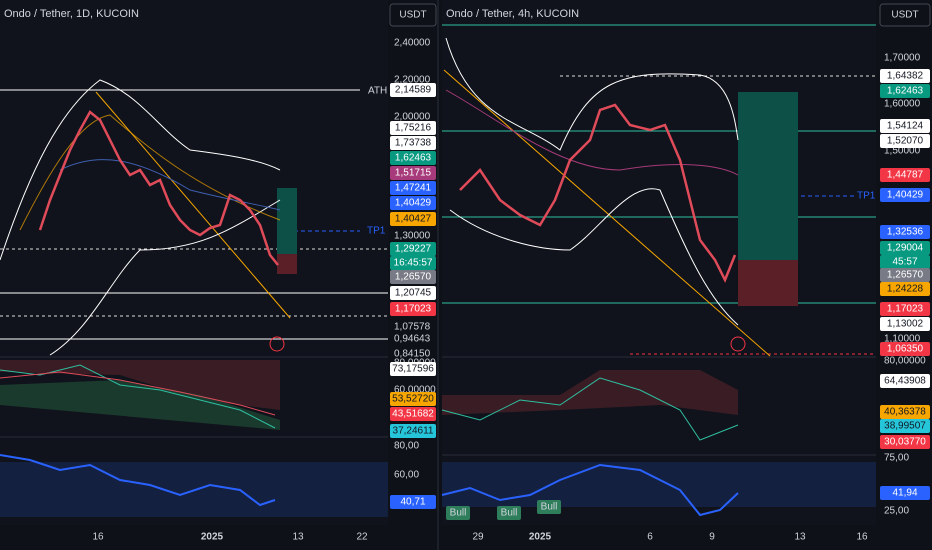  What do you see at coordinates (170, 185) in the screenshot?
I see `ma` at bounding box center [170, 185].